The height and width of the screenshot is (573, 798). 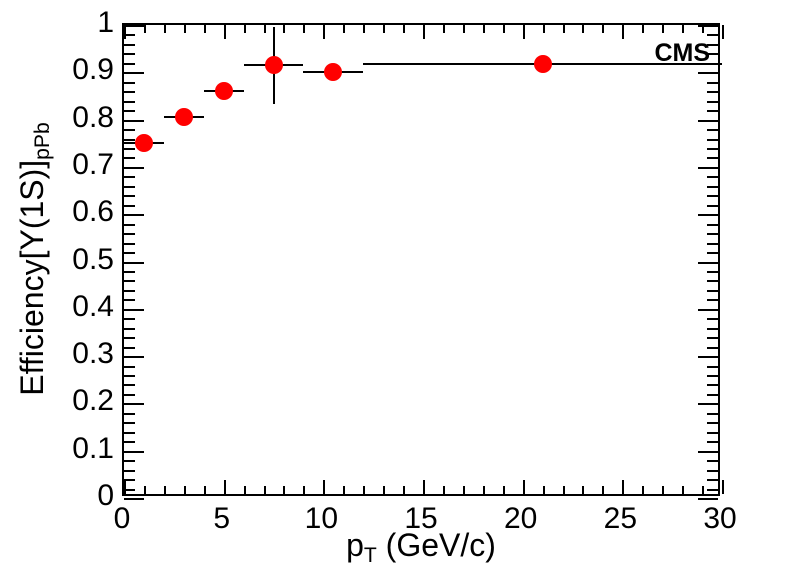 I want to click on x-axis-title-subscript: T, so click(x=370, y=555).